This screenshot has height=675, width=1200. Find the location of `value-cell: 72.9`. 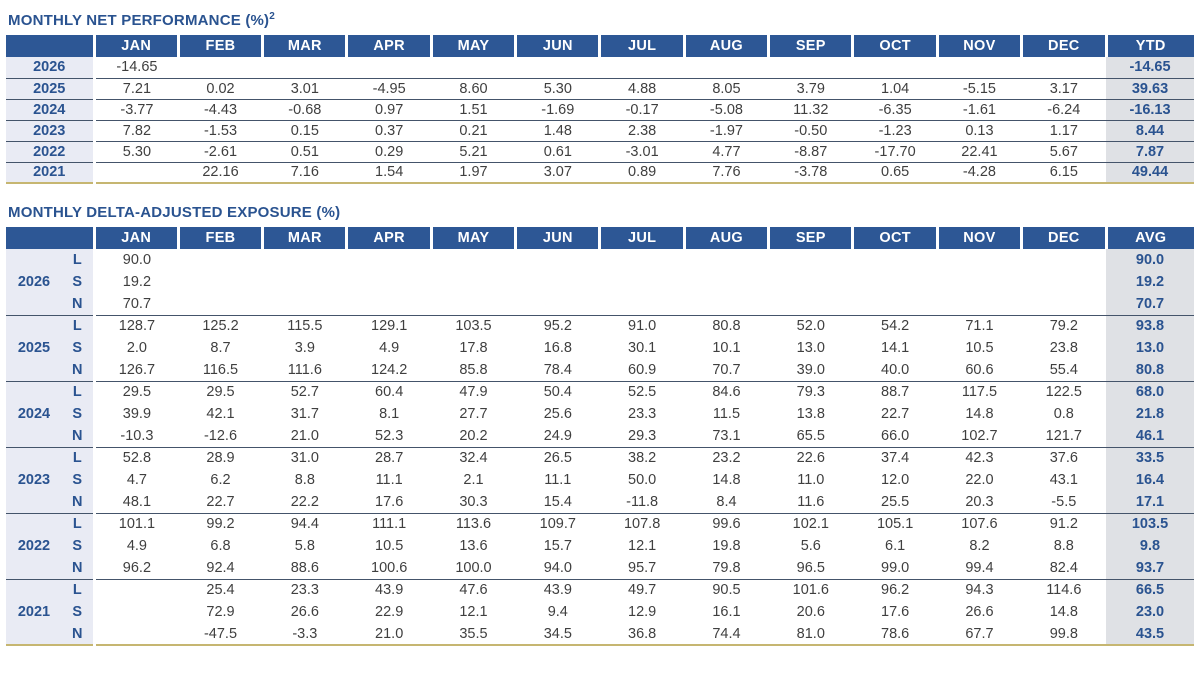

value-cell: 72.9 is located at coordinates (220, 612).